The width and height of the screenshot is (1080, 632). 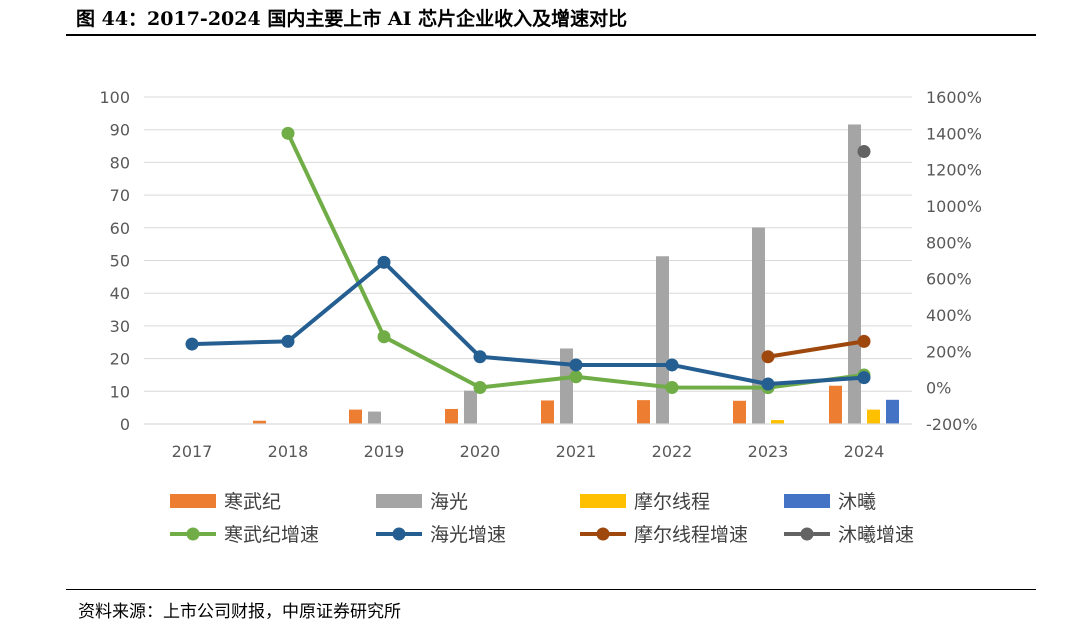 I want to click on point-海光增速-2023, so click(x=768, y=384).